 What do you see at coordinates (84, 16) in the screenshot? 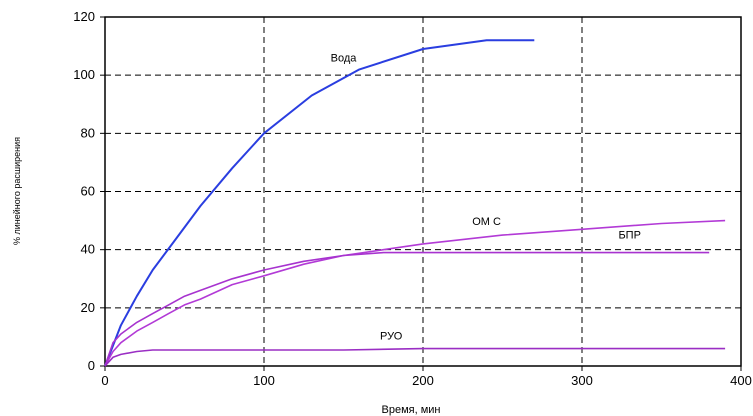
I see `y-tick-label: 120` at bounding box center [84, 16].